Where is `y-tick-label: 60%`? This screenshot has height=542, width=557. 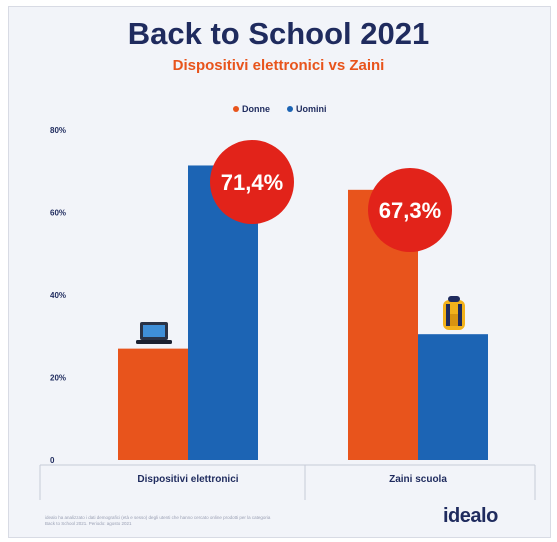 y-tick-label: 60% is located at coordinates (58, 213).